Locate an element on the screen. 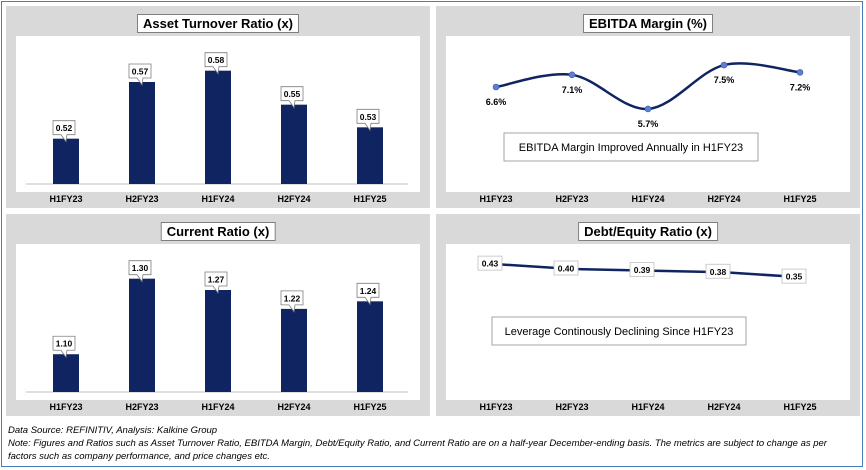 The image size is (866, 470). asset-turnover-x-tick-1: H2FY23 is located at coordinates (141, 199).